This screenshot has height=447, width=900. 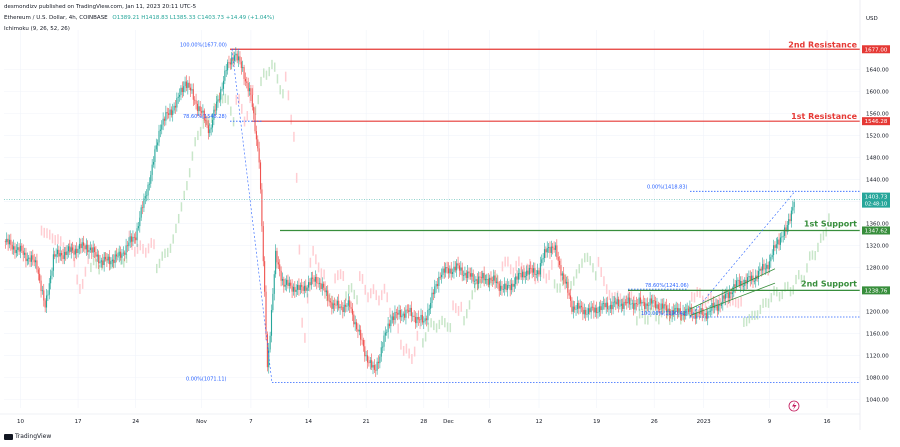 What do you see at coordinates (430, 419) in the screenshot?
I see `x-axis: 10 17 24 Nov 7 14 21 28 Dec 6 12 19 26 2023 9 16` at bounding box center [430, 419].